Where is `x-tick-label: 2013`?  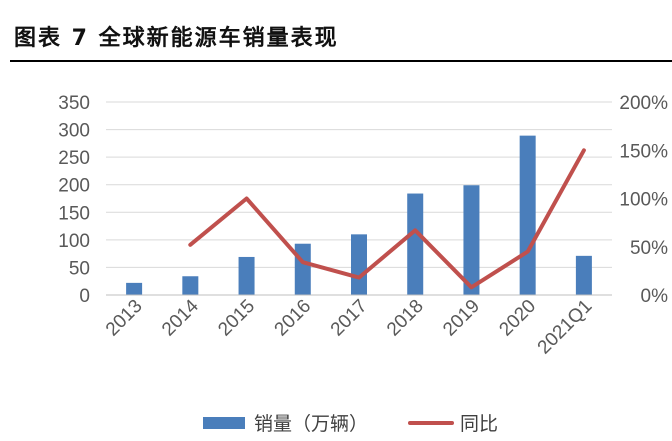 x-tick-label: 2013 is located at coordinates (124, 318).